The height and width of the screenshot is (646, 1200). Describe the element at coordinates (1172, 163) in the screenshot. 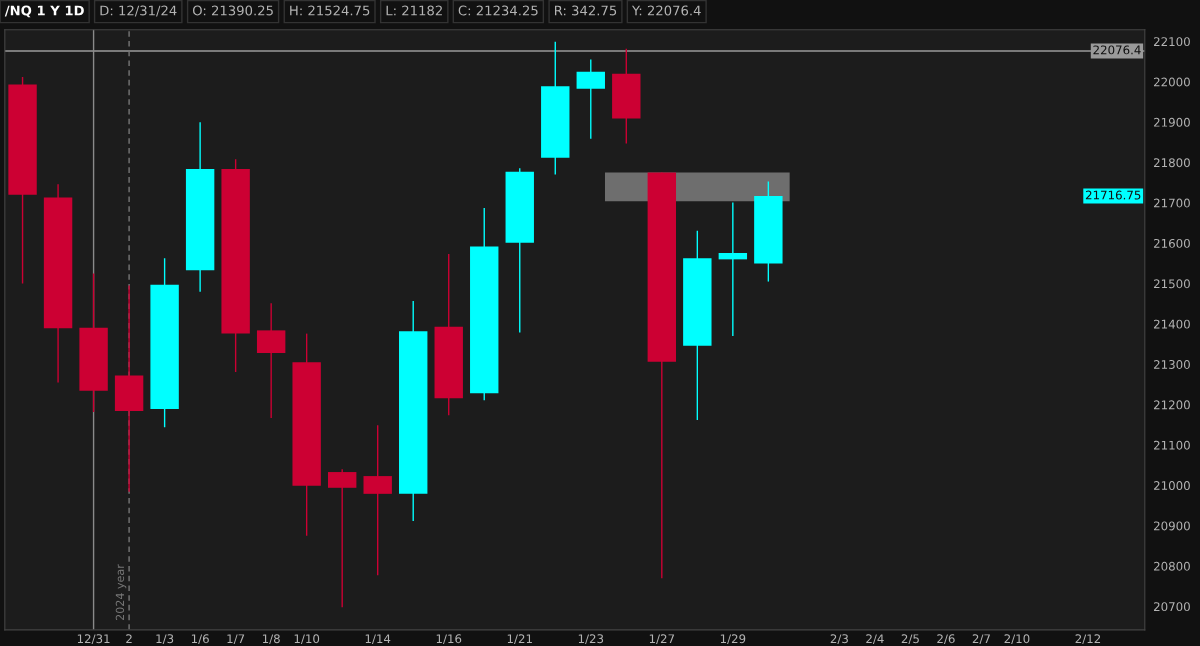

I see `y-tick-label: 21800` at that location.